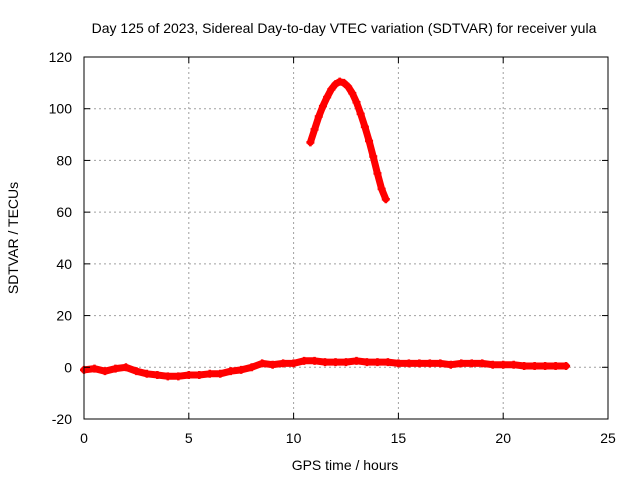 Image resolution: width=640 pixels, height=480 pixels. Describe the element at coordinates (68, 367) in the screenshot. I see `y-tick-label: 0` at that location.